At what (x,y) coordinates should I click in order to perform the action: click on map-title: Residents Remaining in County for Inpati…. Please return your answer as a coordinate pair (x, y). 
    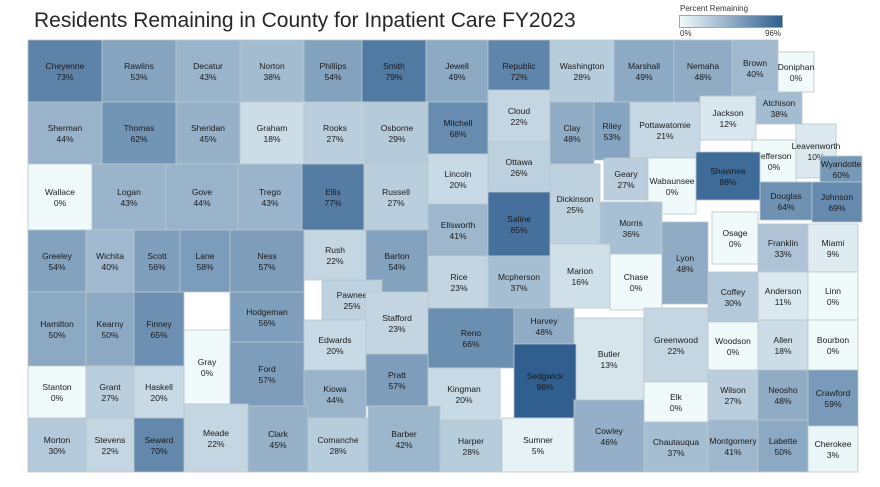
    Looking at the image, I should click on (305, 20).